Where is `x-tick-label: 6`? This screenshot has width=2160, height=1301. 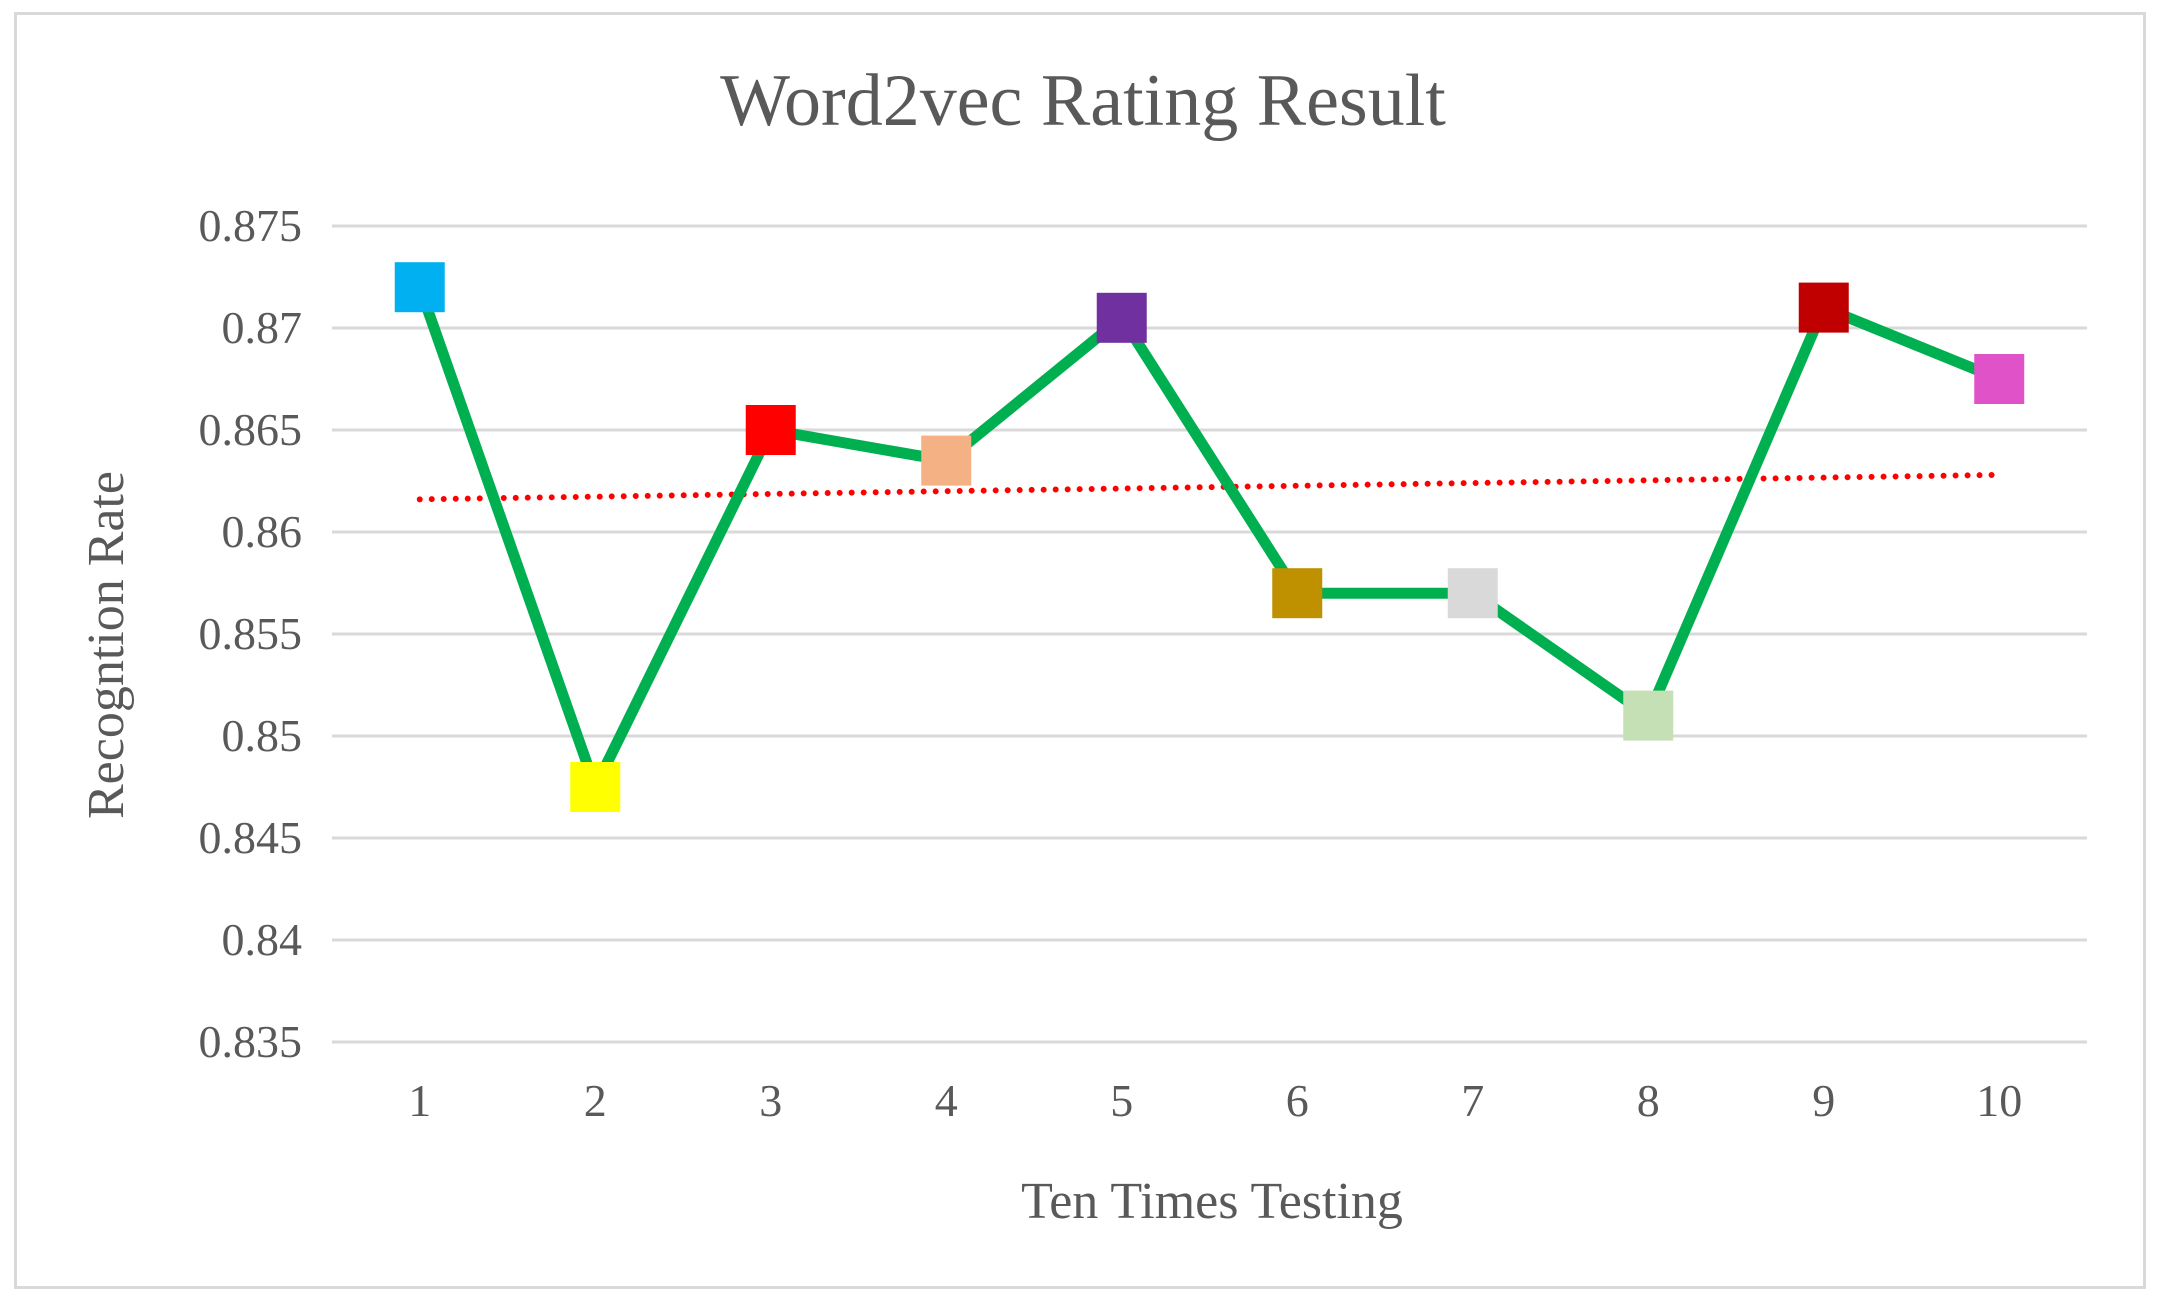 x-tick-label: 6 is located at coordinates (1297, 1100).